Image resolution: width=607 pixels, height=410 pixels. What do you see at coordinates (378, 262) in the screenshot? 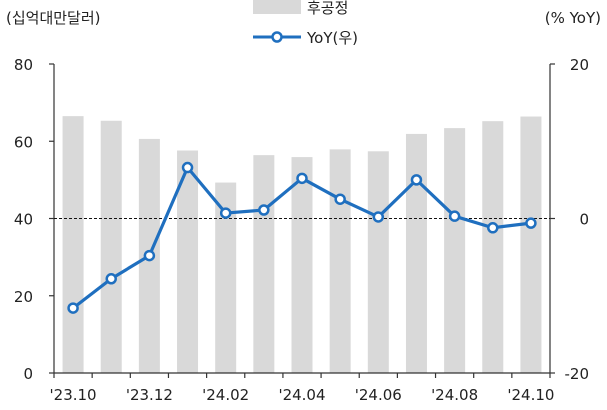
I see `bar-'24.06` at bounding box center [378, 262].